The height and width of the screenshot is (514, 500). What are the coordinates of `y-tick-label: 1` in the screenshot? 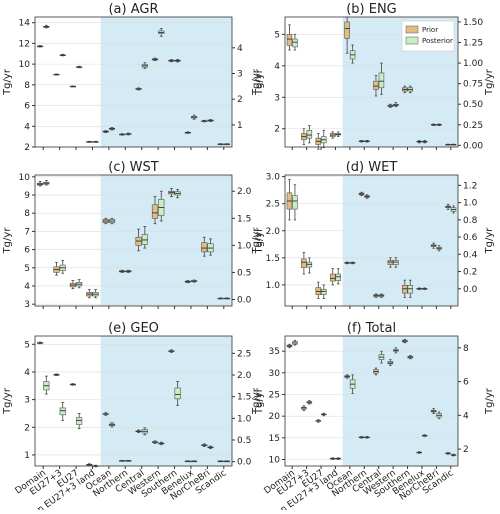 It's located at (27, 456).